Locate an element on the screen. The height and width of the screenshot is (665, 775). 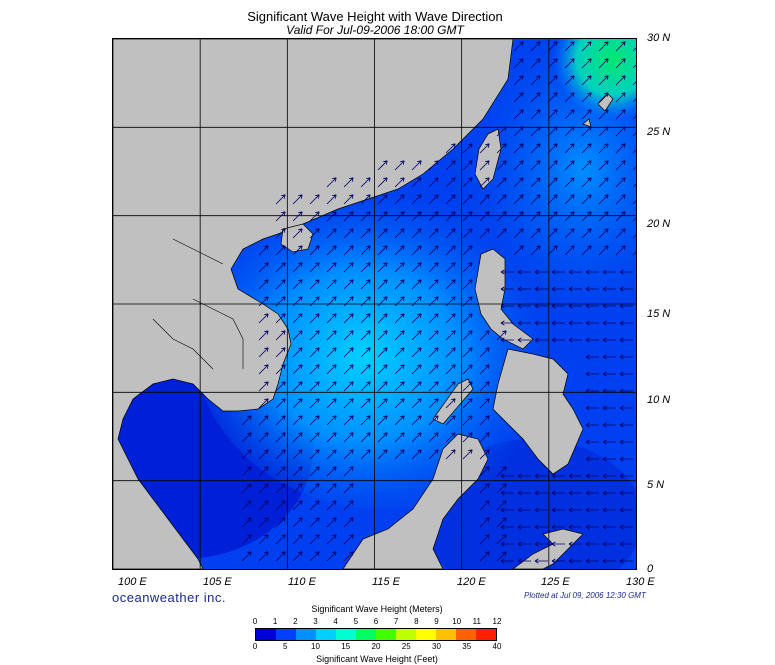
country-borders is located at coordinates (198, 304).